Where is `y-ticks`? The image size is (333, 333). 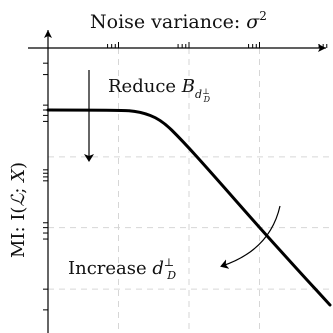
y-ticks is located at coordinates (45, 186).